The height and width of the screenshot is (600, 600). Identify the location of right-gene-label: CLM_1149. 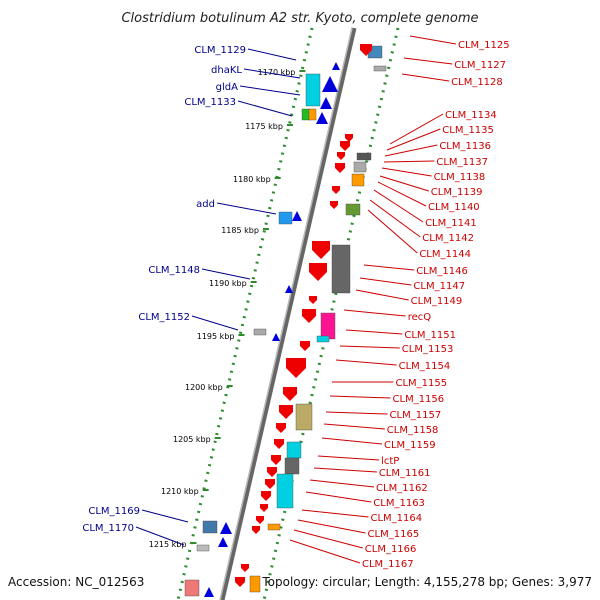
(437, 301).